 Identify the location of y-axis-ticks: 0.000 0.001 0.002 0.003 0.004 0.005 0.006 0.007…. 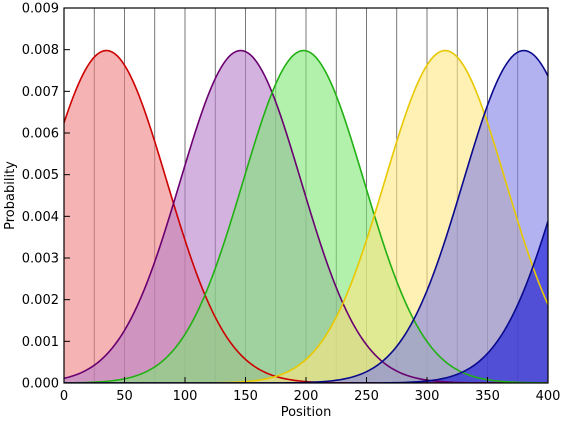
(46, 197).